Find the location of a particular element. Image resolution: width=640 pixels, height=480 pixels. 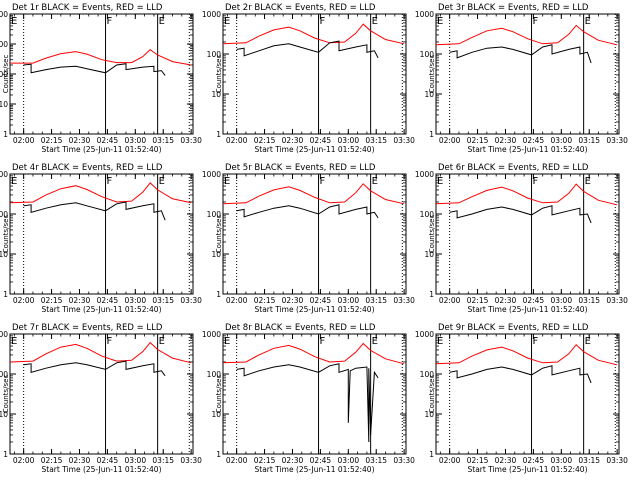

chart-title: Det 2r BLACK = Events, RED = LLD is located at coordinates (300, 8).